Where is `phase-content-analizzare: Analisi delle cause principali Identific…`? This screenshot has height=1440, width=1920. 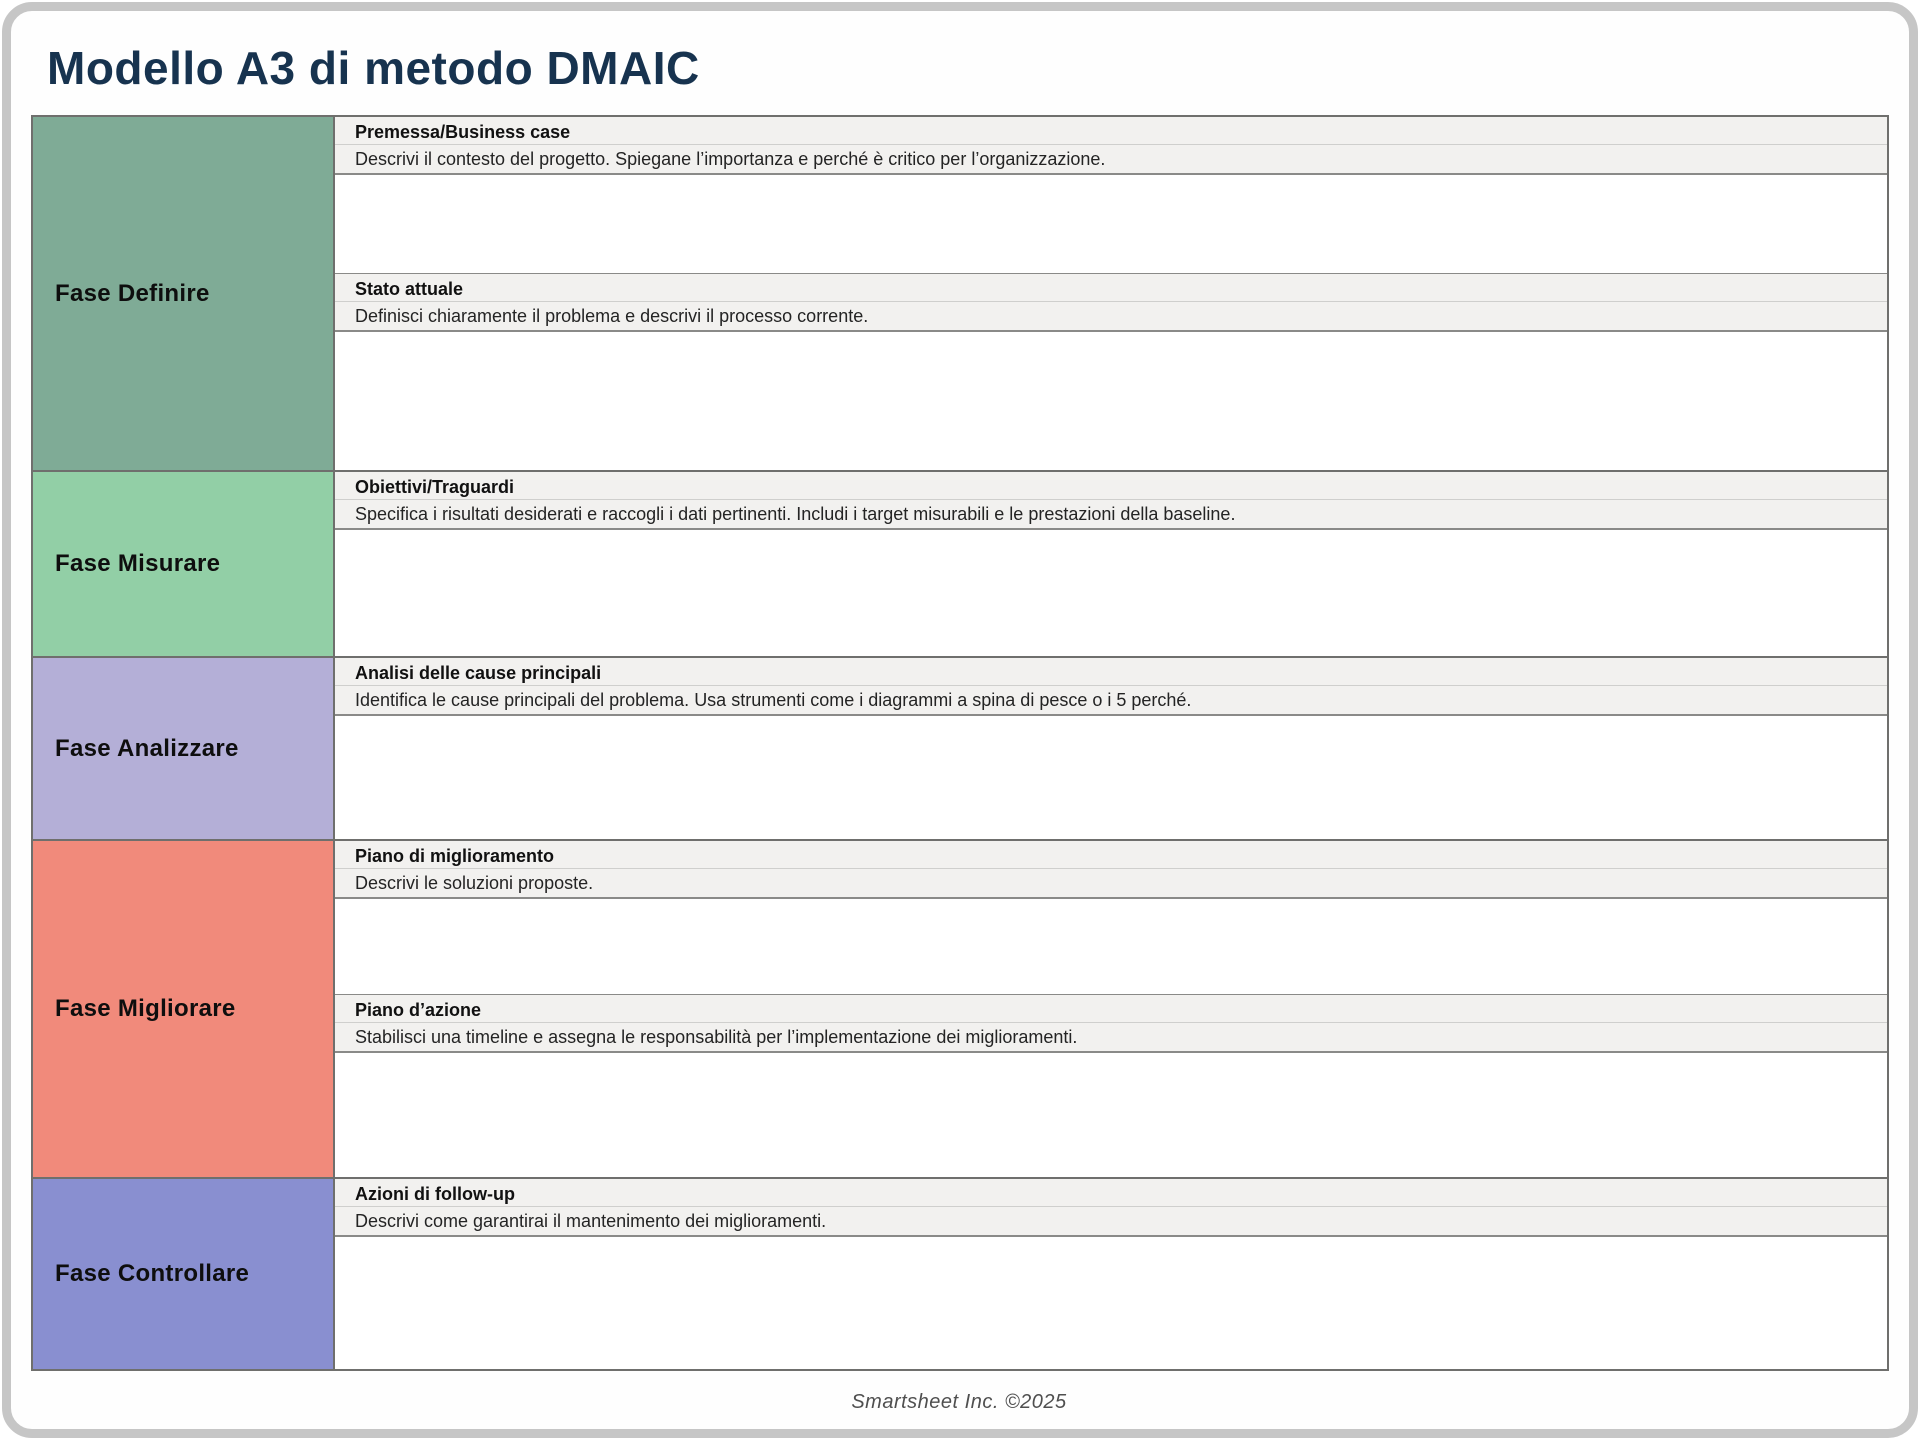 phase-content-analizzare: Analisi delle cause principali Identific… is located at coordinates (1111, 748).